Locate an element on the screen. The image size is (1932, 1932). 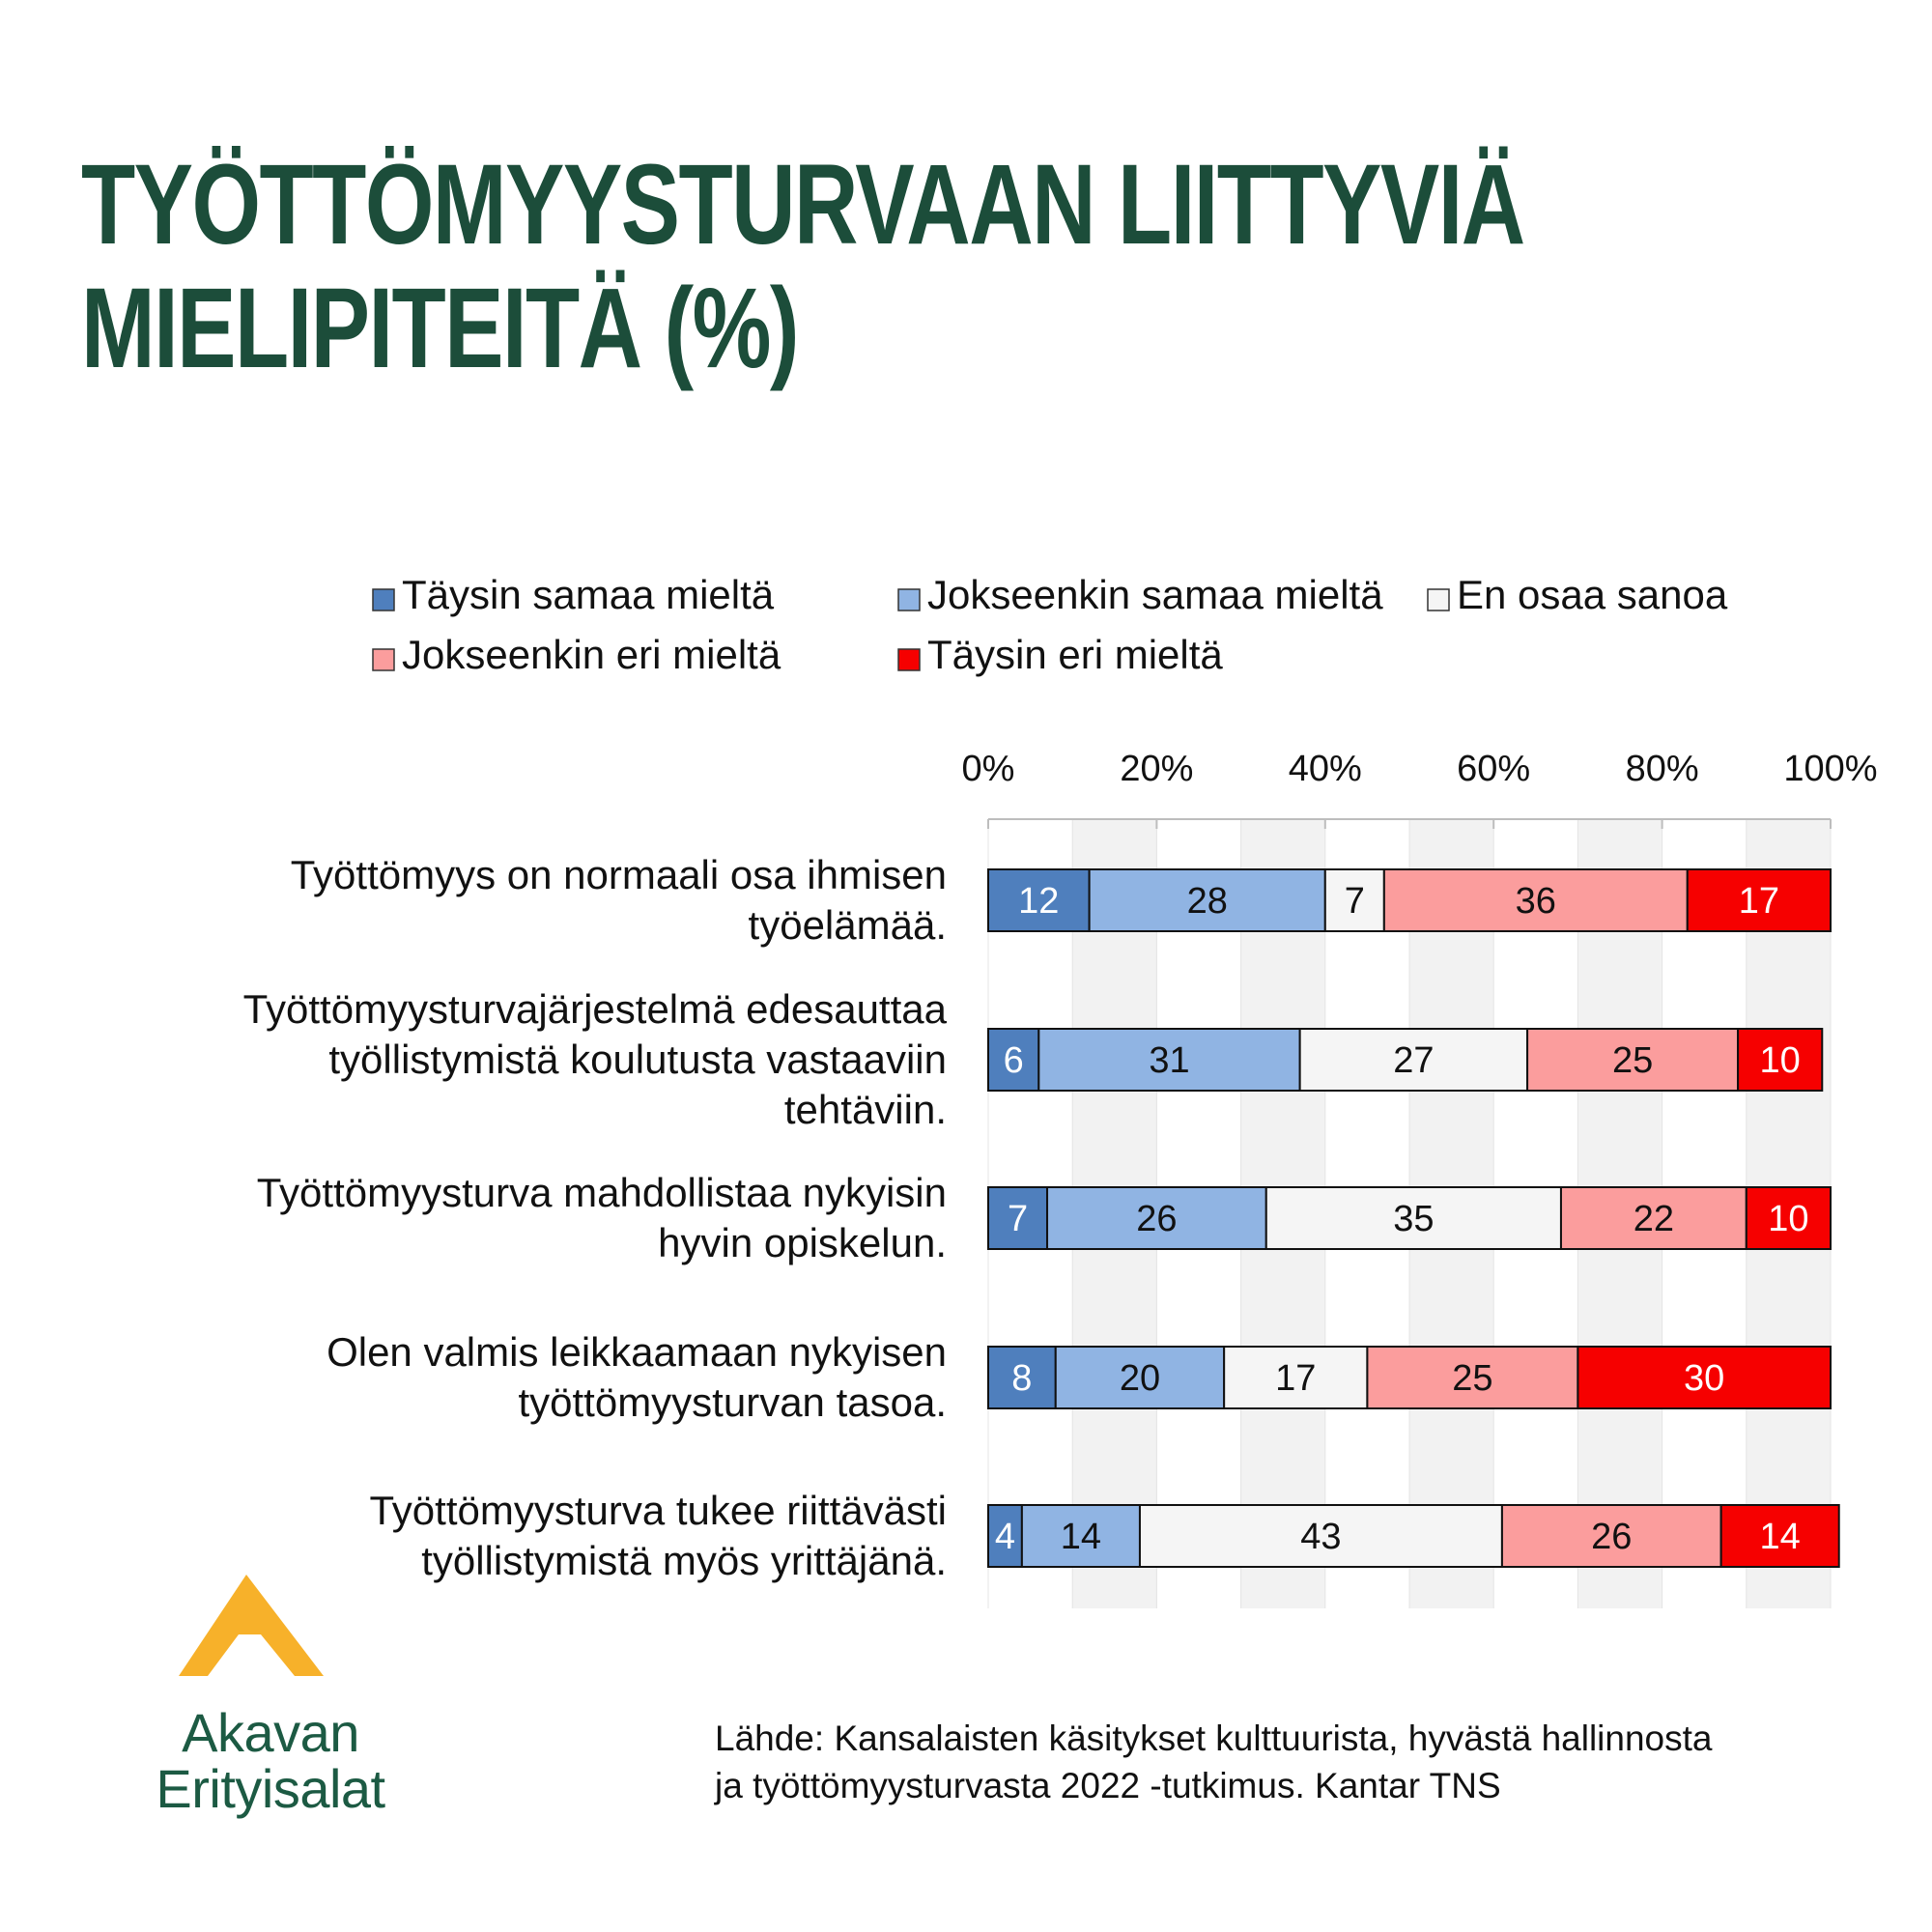
legend-label: En osaa sanoa is located at coordinates (1592, 594).